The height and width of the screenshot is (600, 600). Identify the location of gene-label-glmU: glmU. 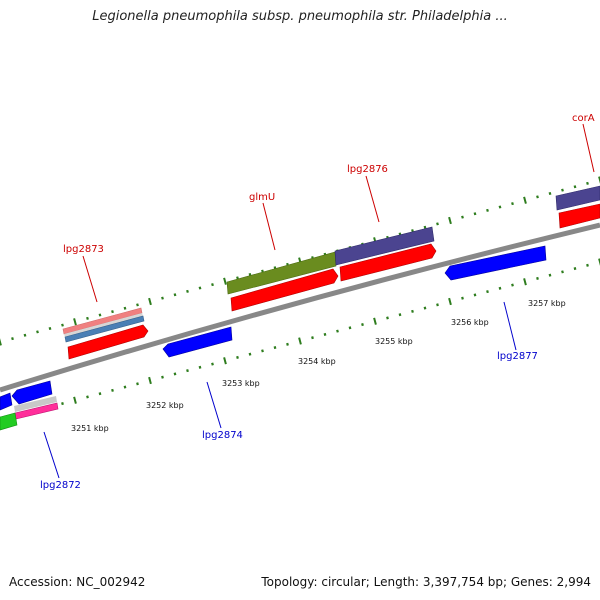
(262, 197).